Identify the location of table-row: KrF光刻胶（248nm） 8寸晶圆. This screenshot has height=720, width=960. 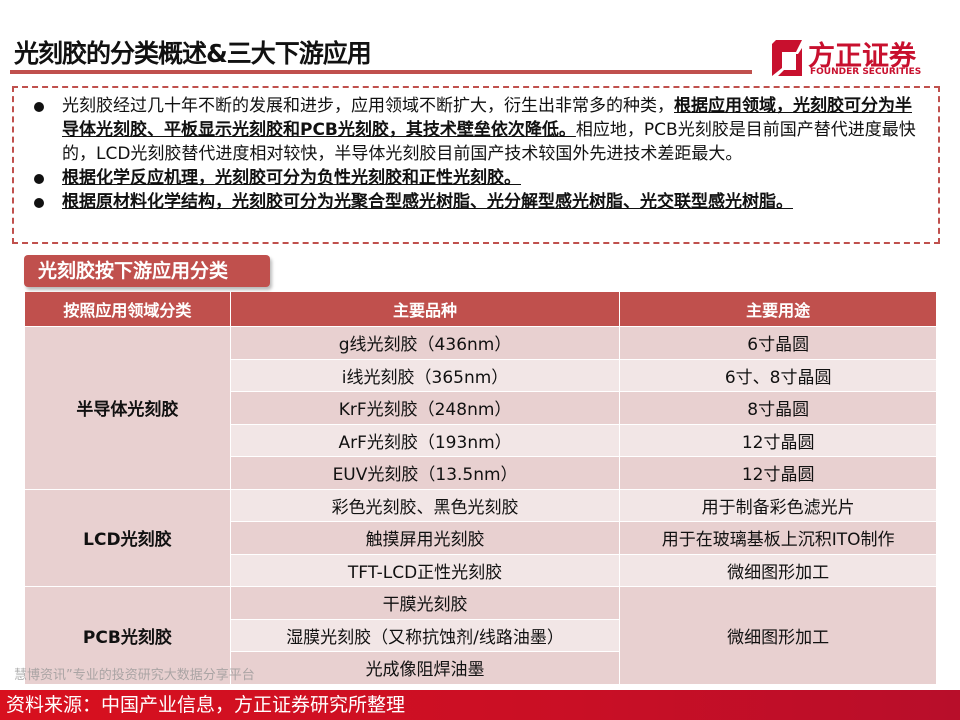
(481, 408).